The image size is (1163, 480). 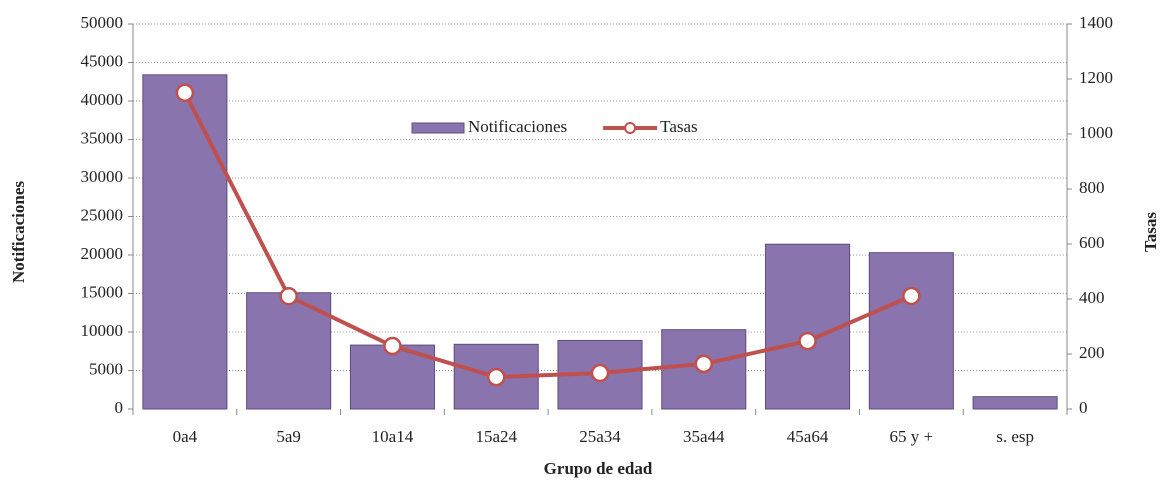 What do you see at coordinates (1092, 297) in the screenshot?
I see `y2-tick-label: 400` at bounding box center [1092, 297].